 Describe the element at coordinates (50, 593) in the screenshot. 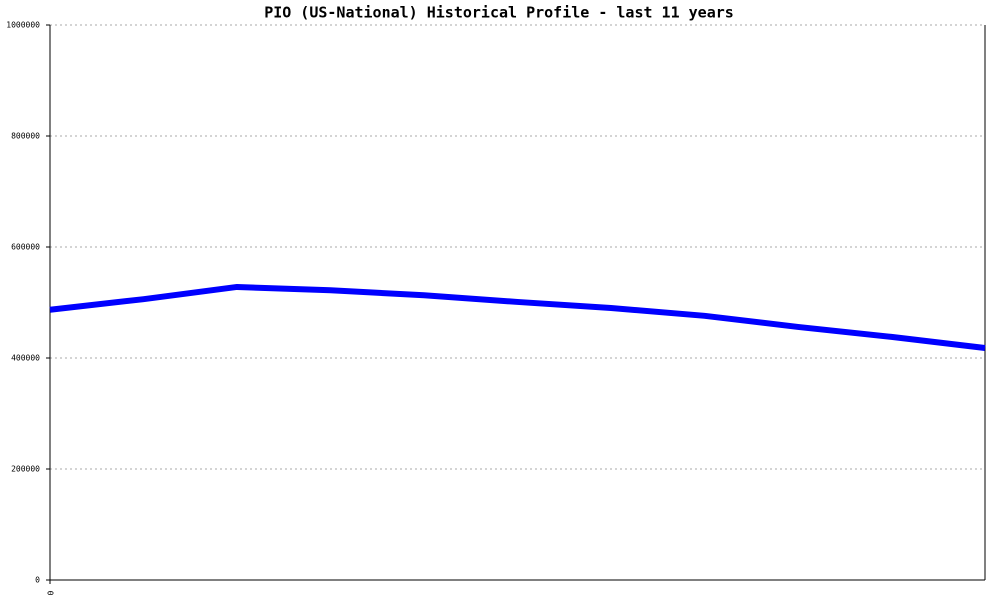

I see `x-tick-label: 0` at that location.